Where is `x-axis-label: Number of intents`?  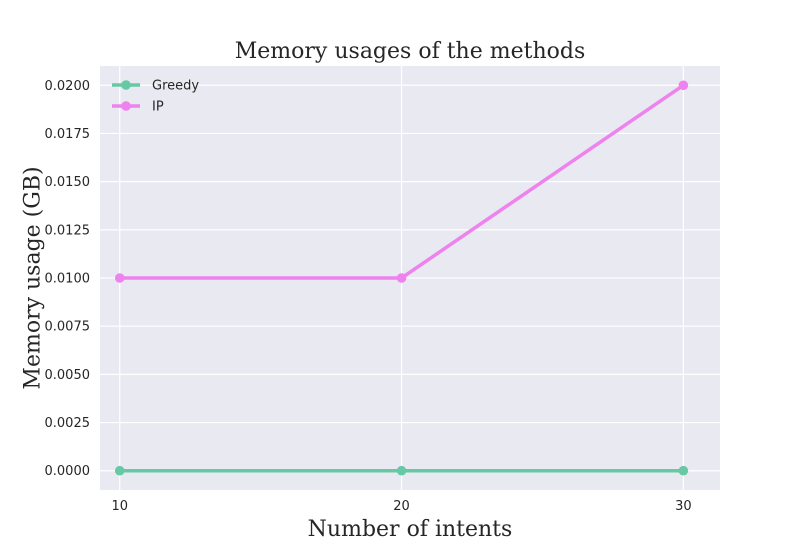
x-axis-label: Number of intents is located at coordinates (410, 529).